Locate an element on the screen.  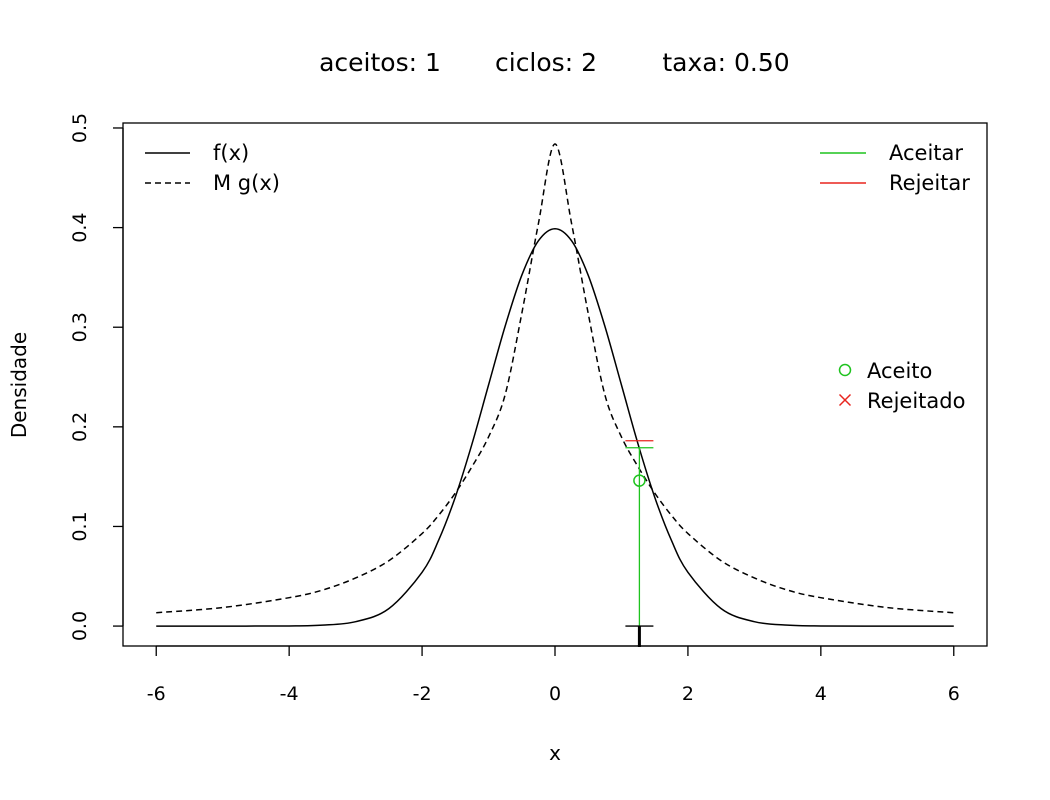
y-tick-label: 0.3 is located at coordinates (80, 327).